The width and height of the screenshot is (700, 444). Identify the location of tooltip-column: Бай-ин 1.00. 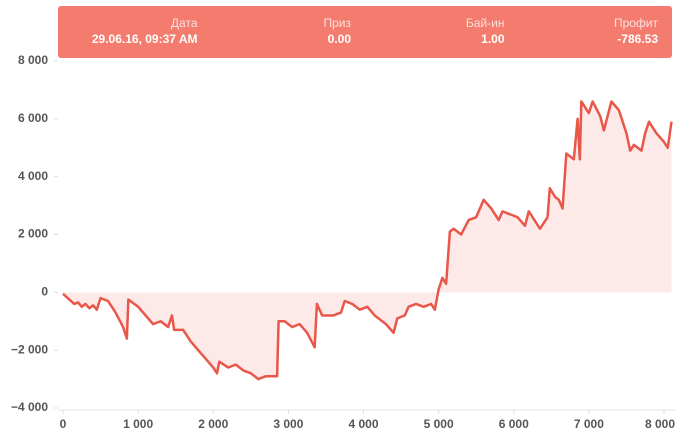
(442, 32).